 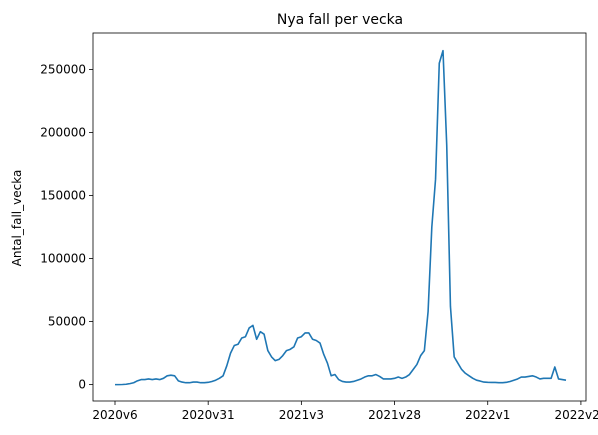 What do you see at coordinates (301, 415) in the screenshot?
I see `x-tick-label: 2021v3` at bounding box center [301, 415].